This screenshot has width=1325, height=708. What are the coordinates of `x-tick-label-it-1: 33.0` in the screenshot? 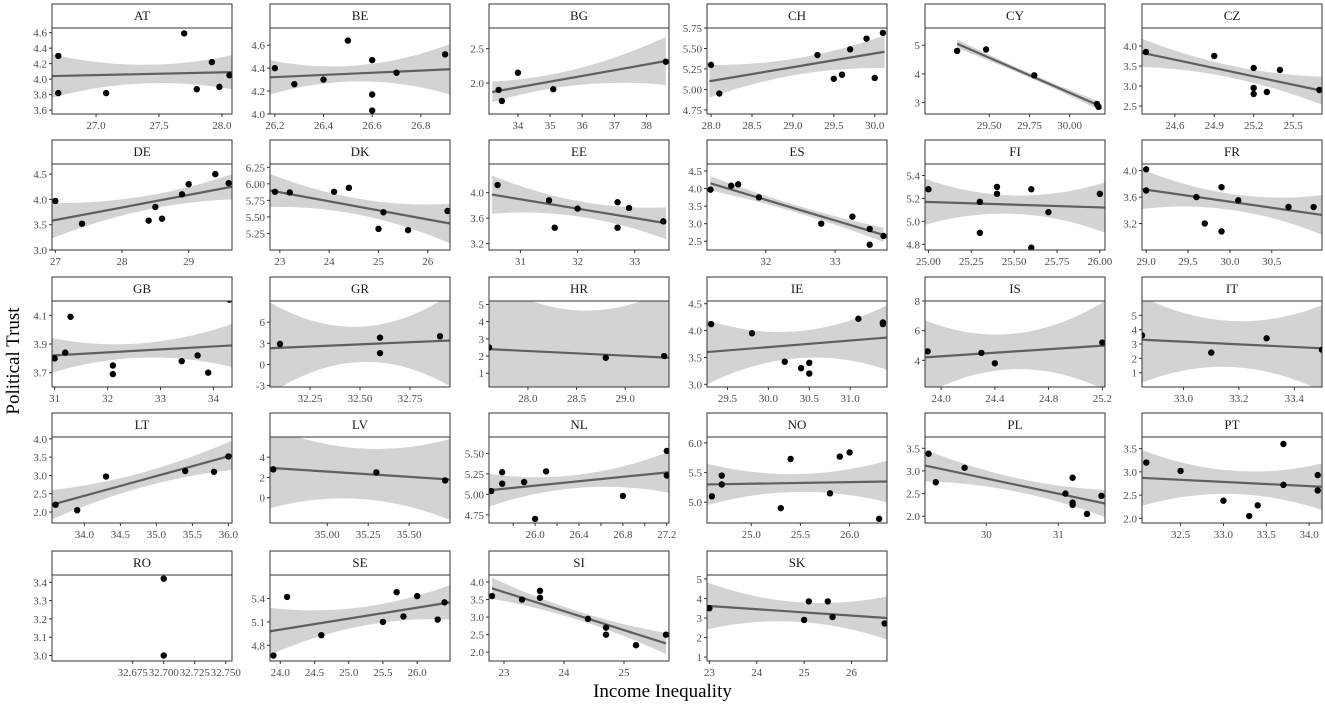 It's located at (1184, 399).